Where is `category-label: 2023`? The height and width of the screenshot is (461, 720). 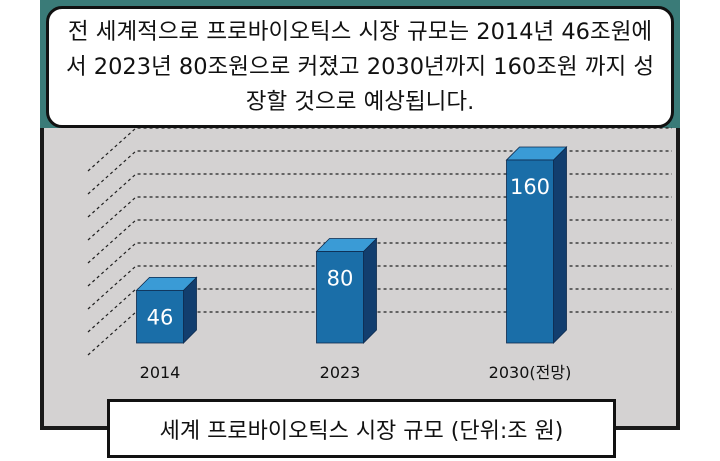
category-label: 2023 is located at coordinates (340, 372).